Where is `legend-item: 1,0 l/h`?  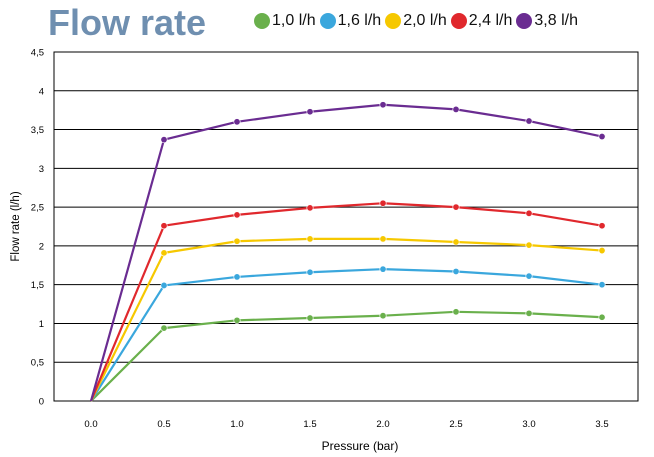 legend-item: 1,0 l/h is located at coordinates (285, 21).